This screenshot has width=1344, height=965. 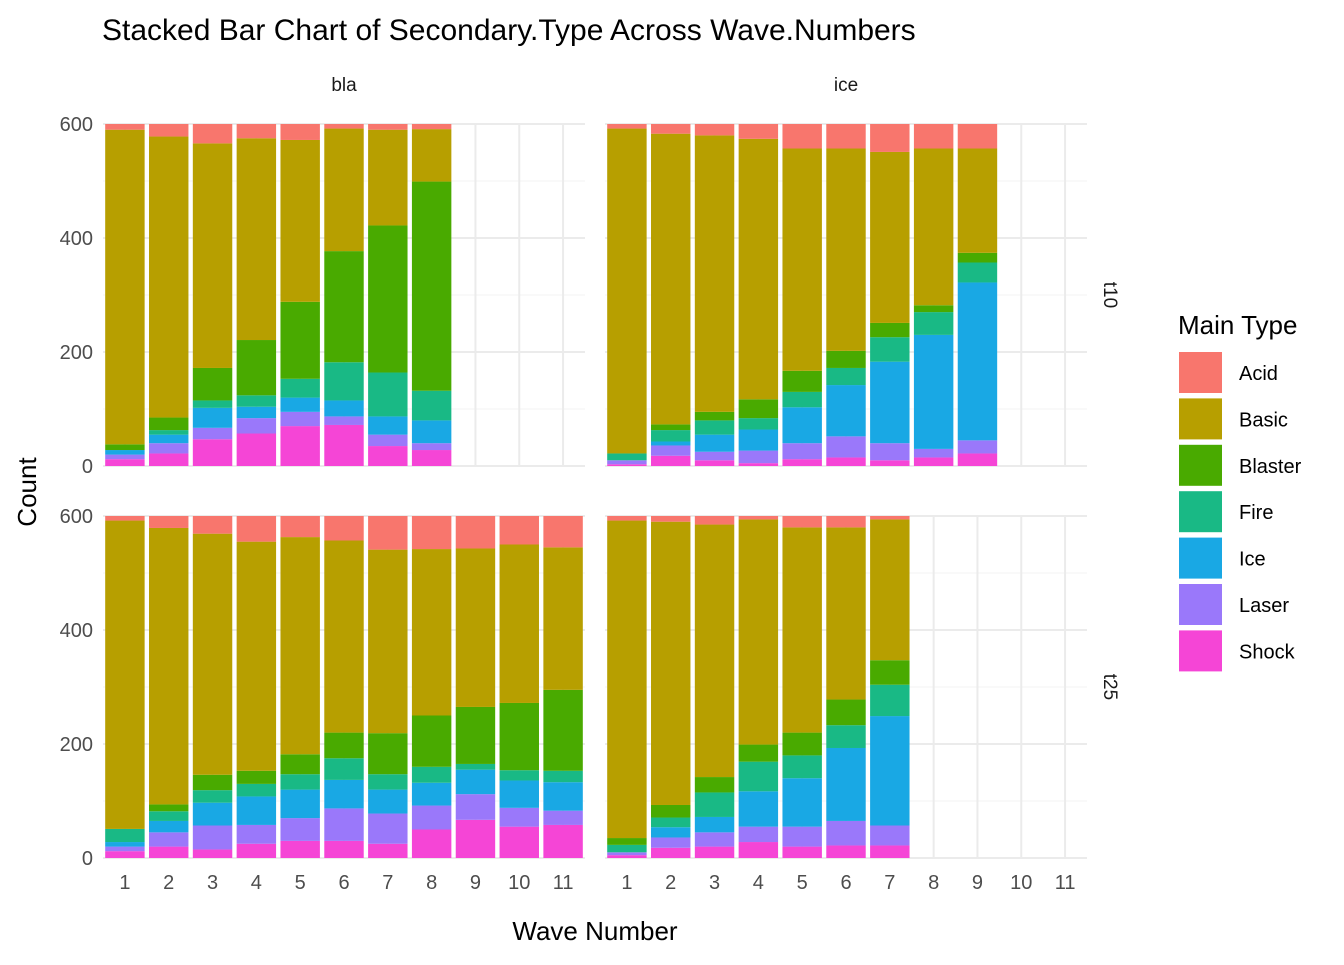 What do you see at coordinates (344, 381) in the screenshot?
I see `bar-segment-fire-wave-6-bla-t10` at bounding box center [344, 381].